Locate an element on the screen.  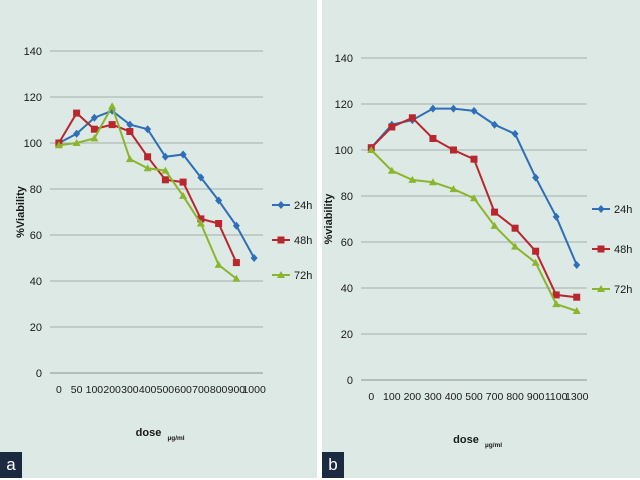
series-line-48h is located at coordinates (473, 207).